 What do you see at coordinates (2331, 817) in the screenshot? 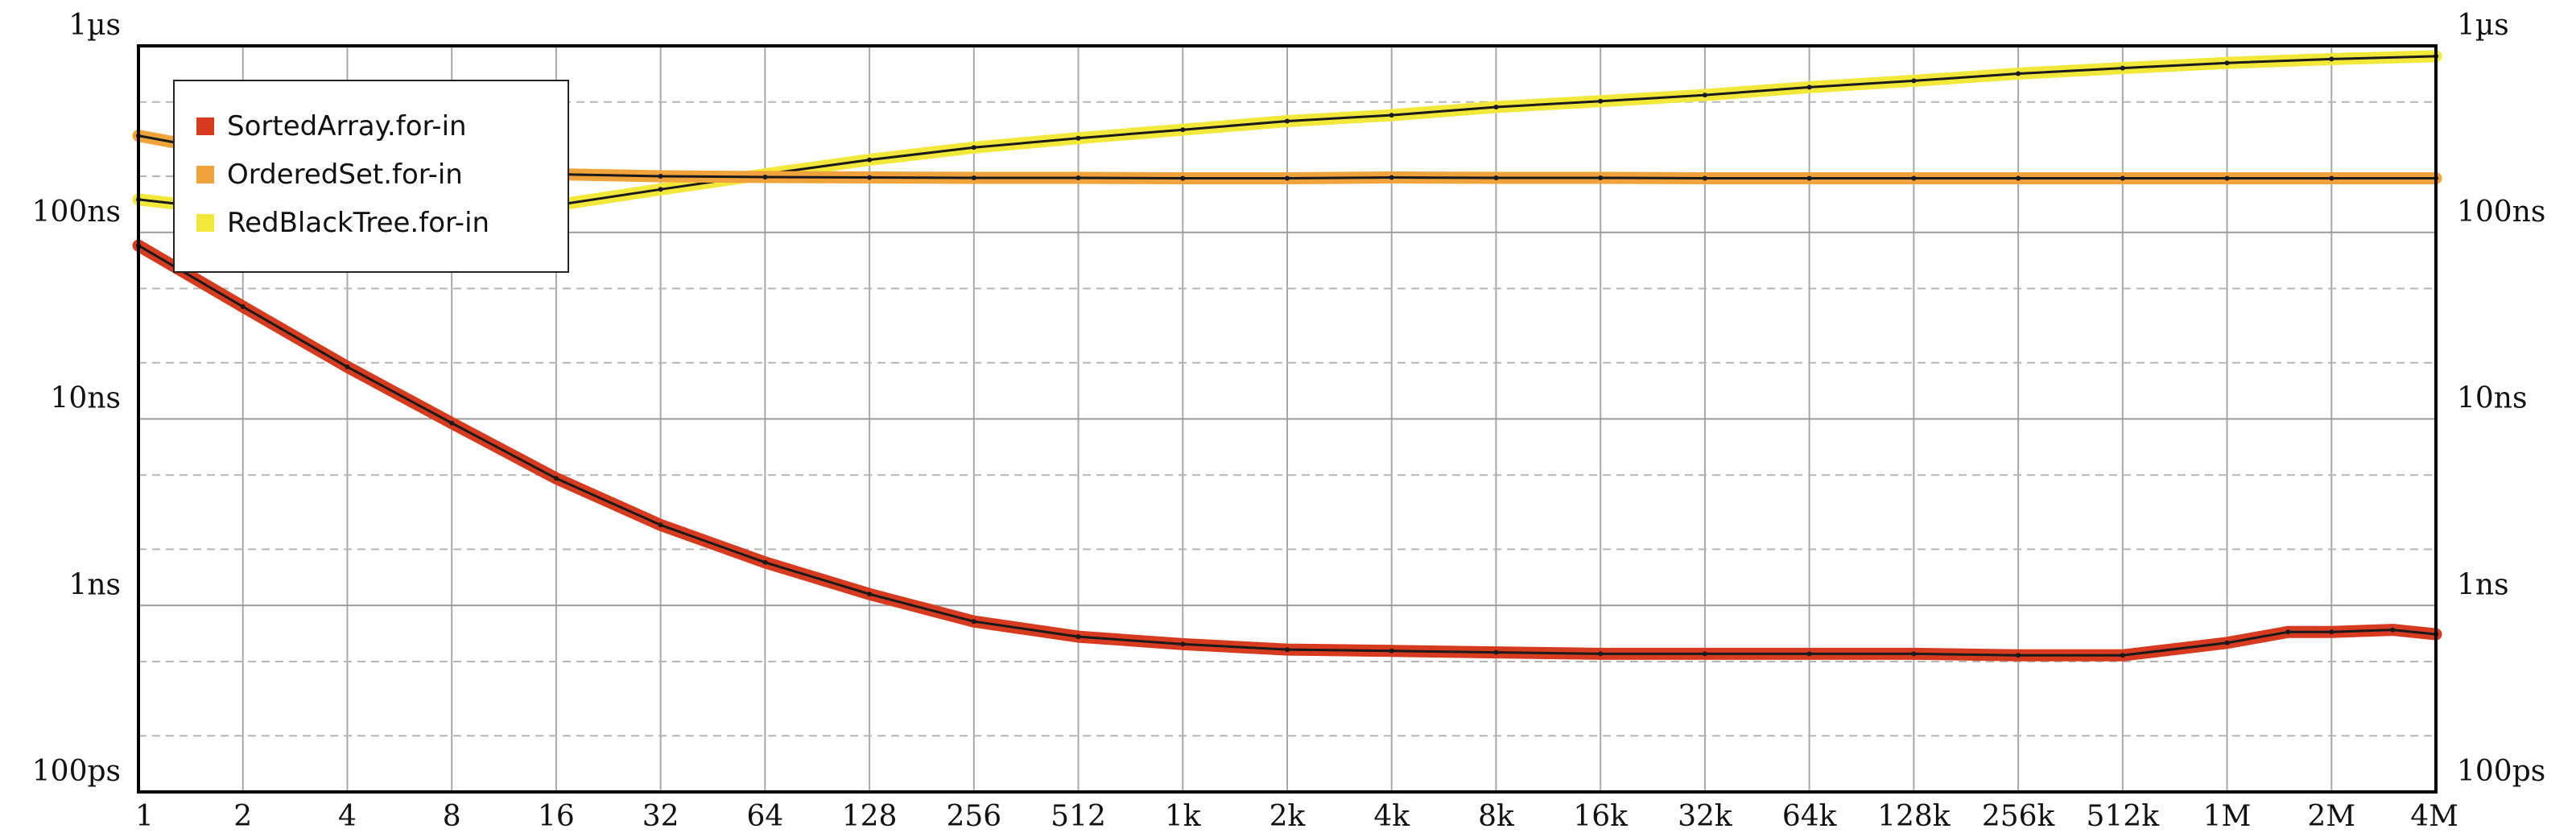
I see `x-tick-label: 2M` at bounding box center [2331, 817].